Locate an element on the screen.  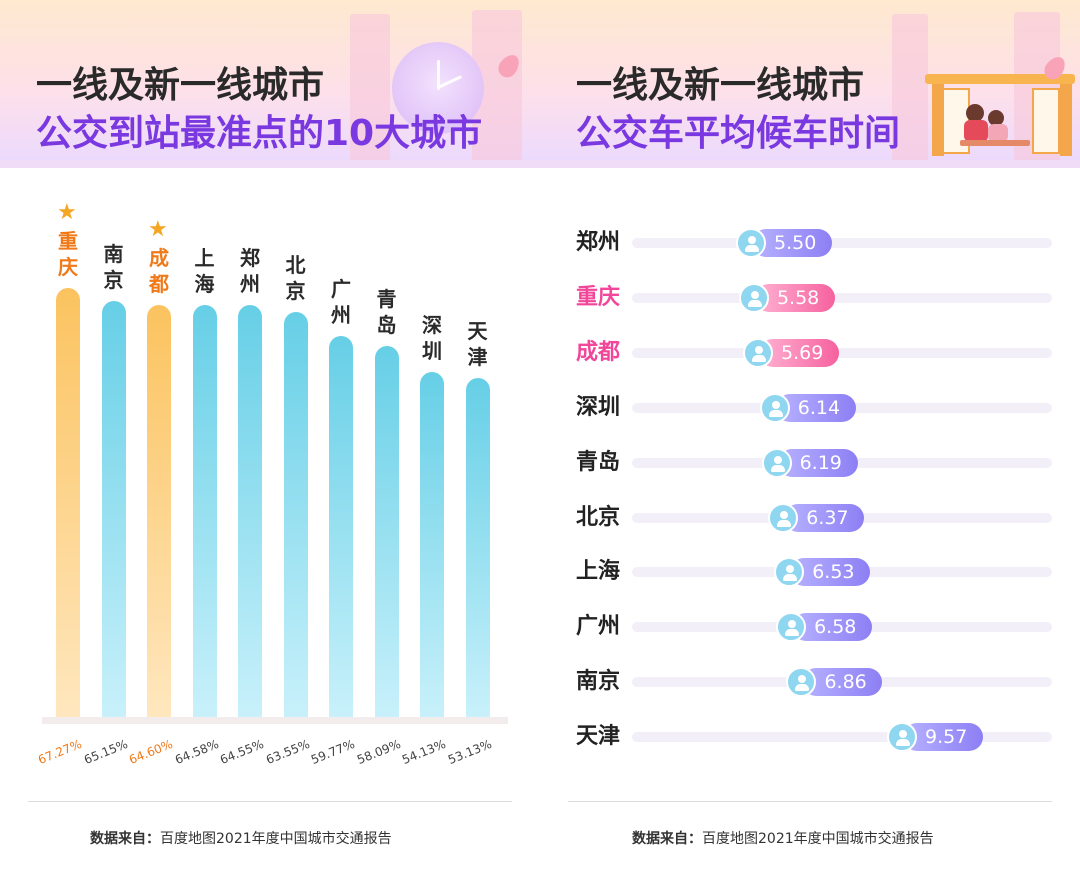
row-label-重庆: 重庆 is located at coordinates (598, 297).